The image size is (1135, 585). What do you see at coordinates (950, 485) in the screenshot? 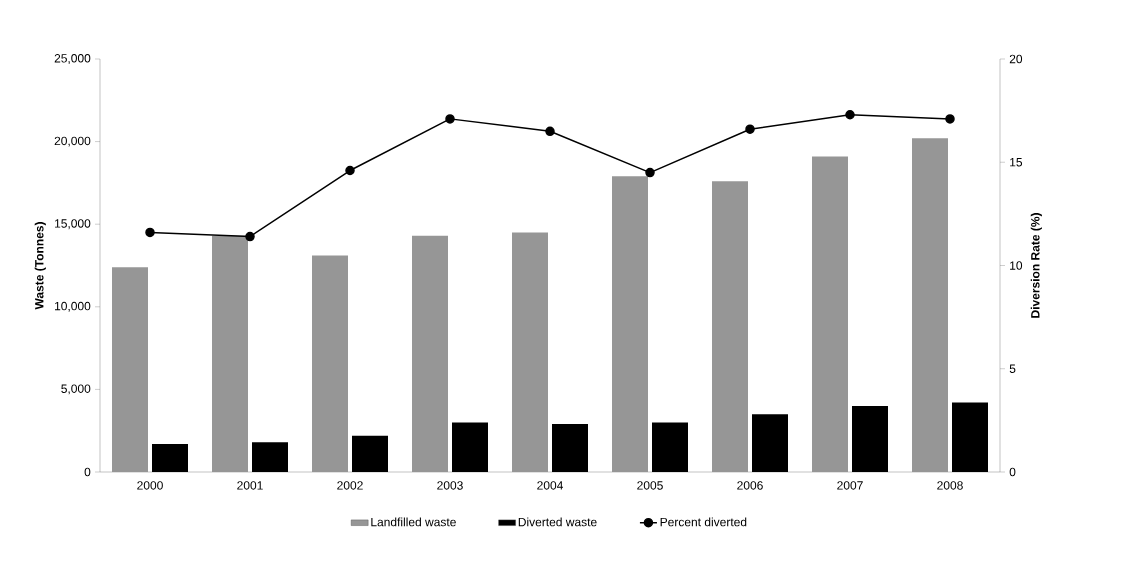
I see `x-tick-label: 2008` at bounding box center [950, 485].